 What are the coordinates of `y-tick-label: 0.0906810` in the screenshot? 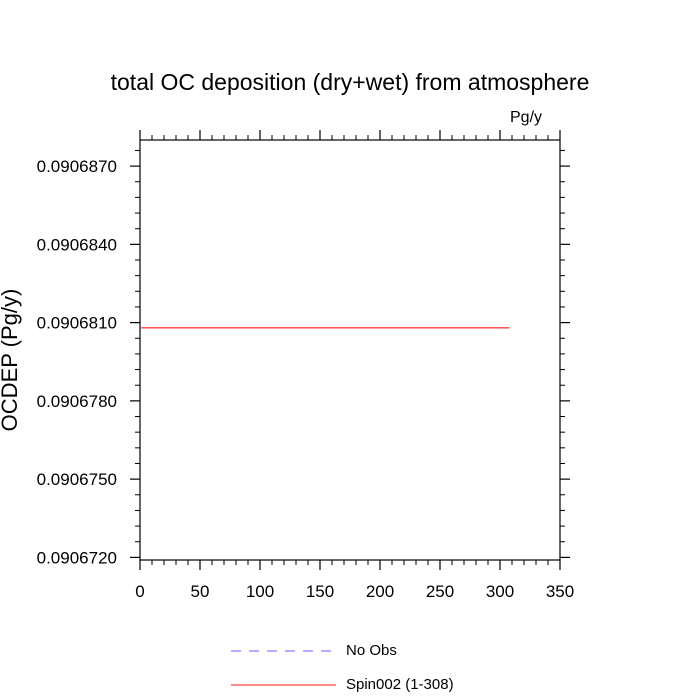 It's located at (77, 323).